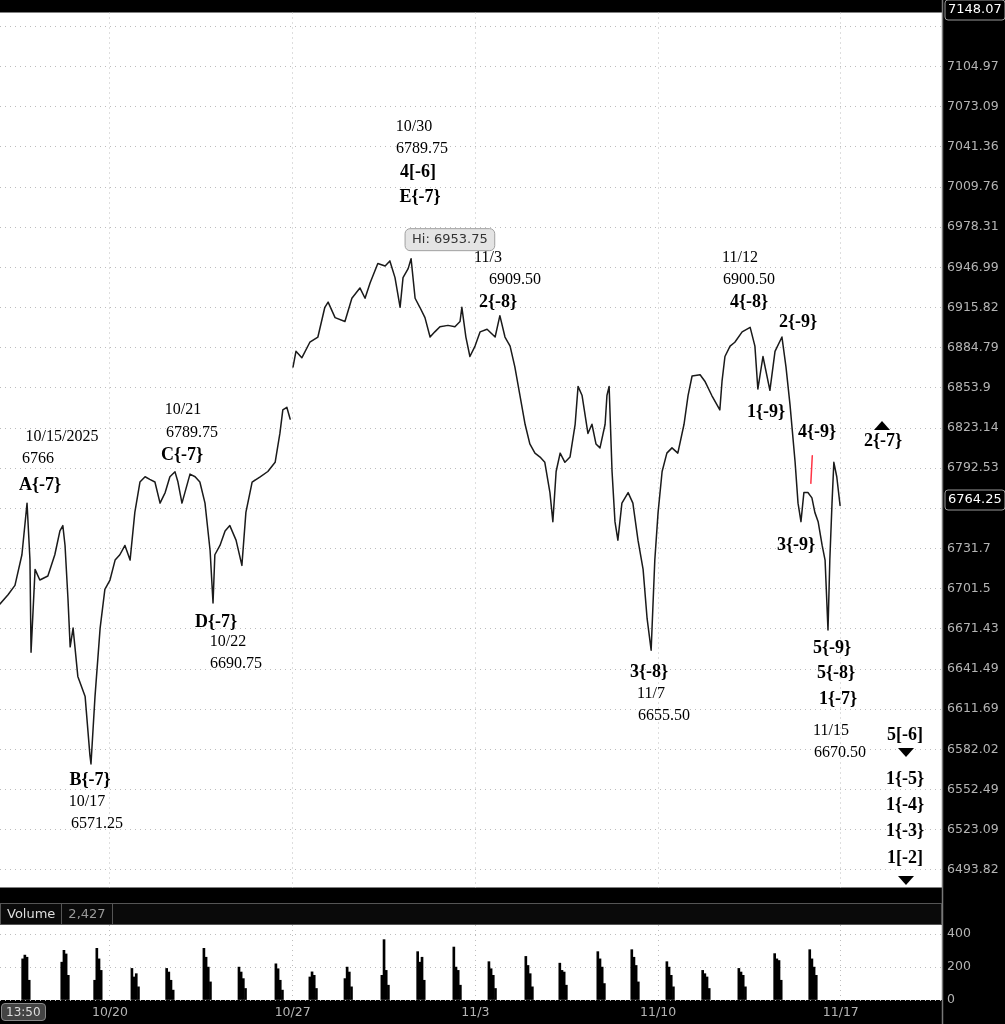  I want to click on y-tick-label: 7041.36, so click(973, 146).